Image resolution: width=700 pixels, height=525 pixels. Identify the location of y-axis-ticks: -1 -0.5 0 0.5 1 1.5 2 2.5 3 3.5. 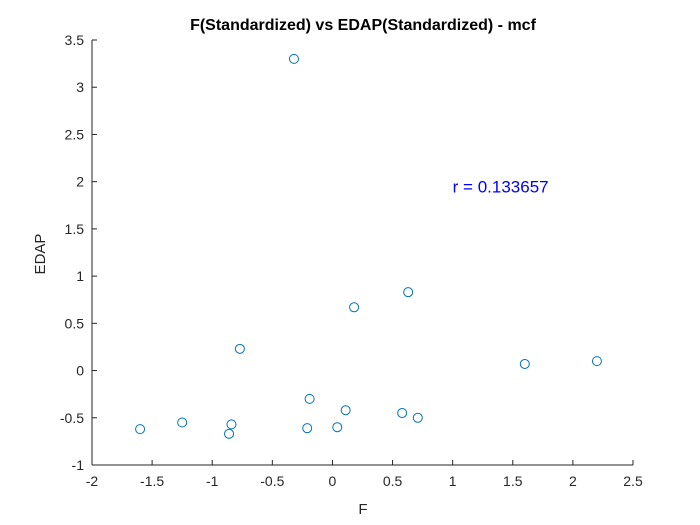
(78, 252).